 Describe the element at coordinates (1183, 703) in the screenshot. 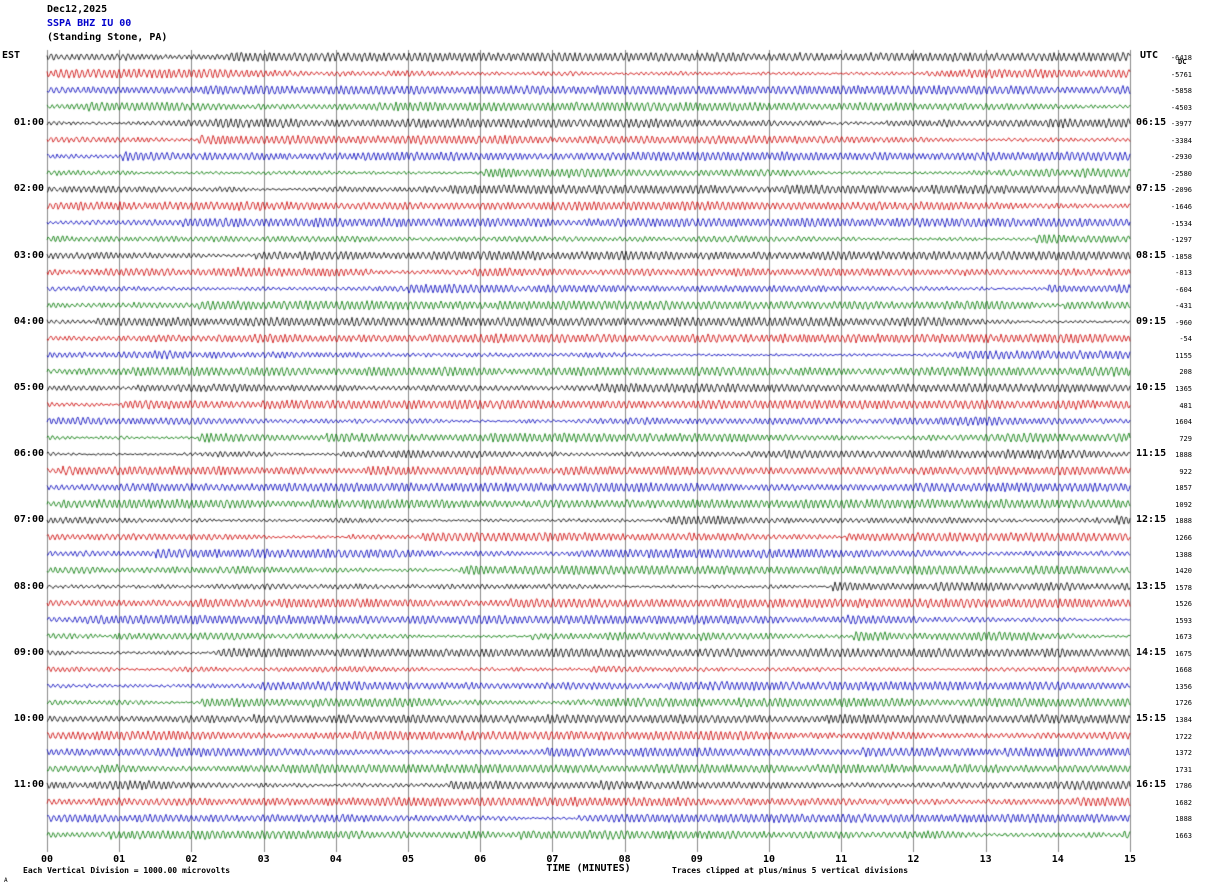

I see `dc-offset-value: 1726` at that location.